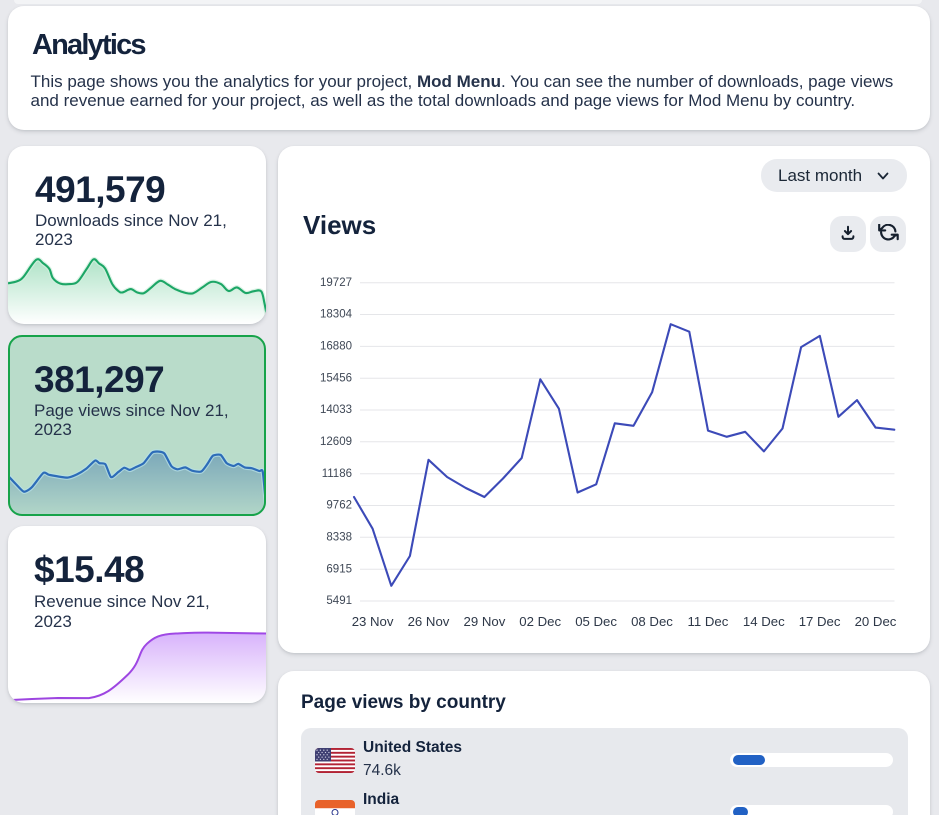 Image resolution: width=939 pixels, height=815 pixels. I want to click on svg-text: 11 Dec, so click(707, 621).